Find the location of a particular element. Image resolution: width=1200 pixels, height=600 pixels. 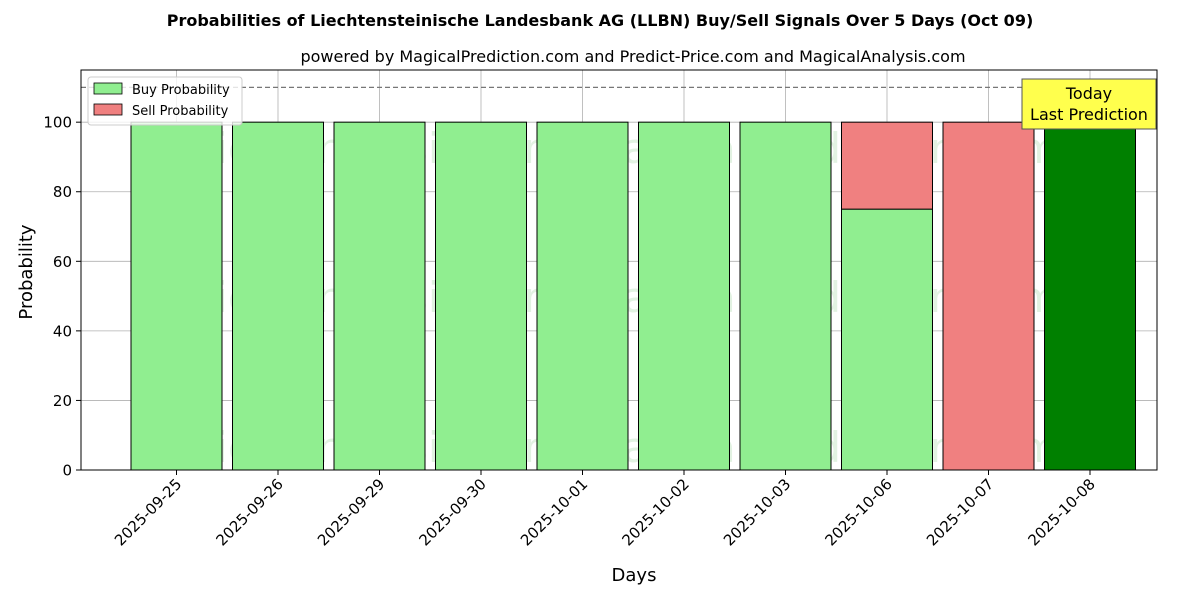

y-axis: 0 20 40 60 80 100 is located at coordinates (62, 297).